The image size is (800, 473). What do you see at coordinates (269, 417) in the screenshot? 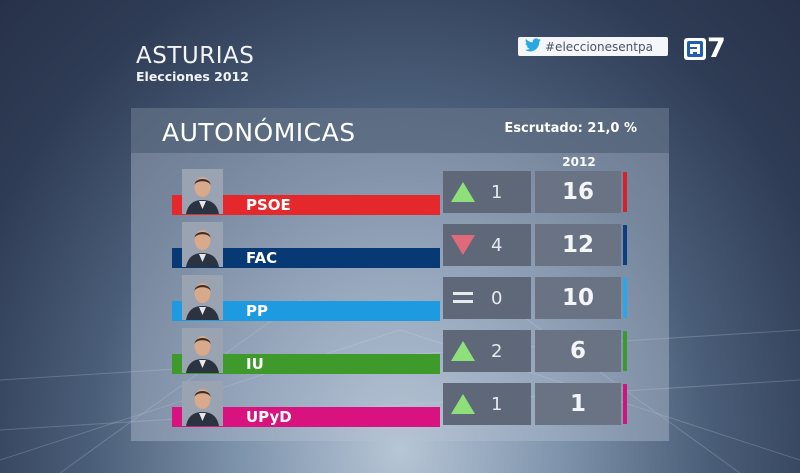
I see `party-name: UPyD` at bounding box center [269, 417].